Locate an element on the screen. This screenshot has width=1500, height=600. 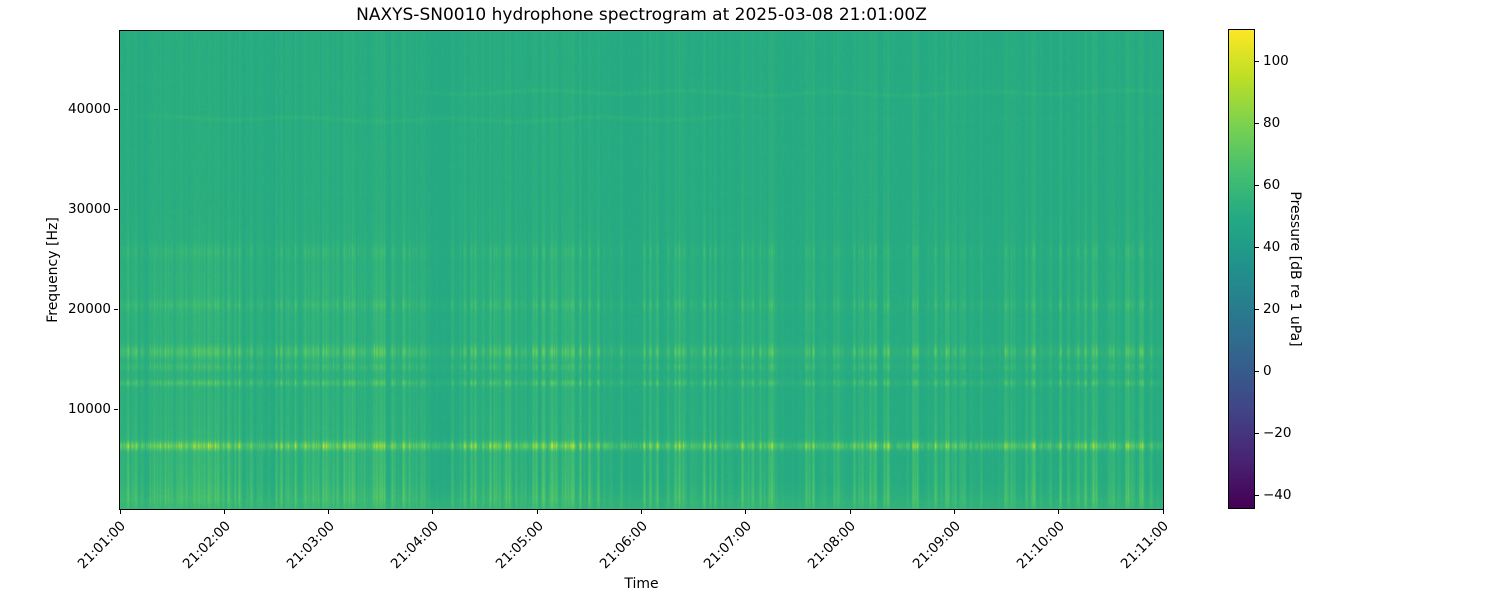
colorbar-tick-label: 80 is located at coordinates (1272, 122).